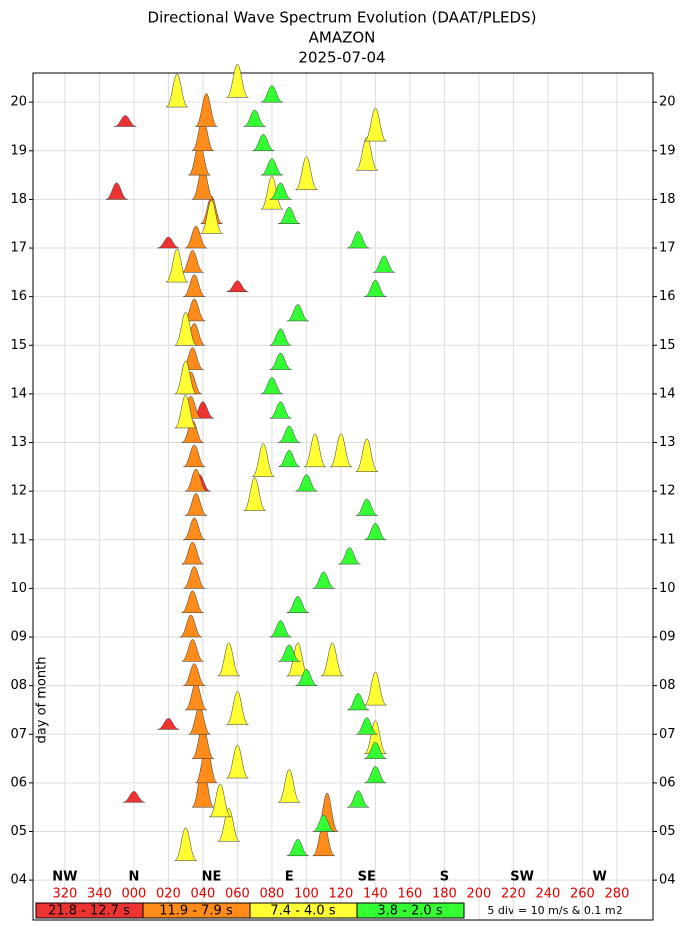 This screenshot has width=685, height=934. I want to click on x-tick-label: 340, so click(99, 894).